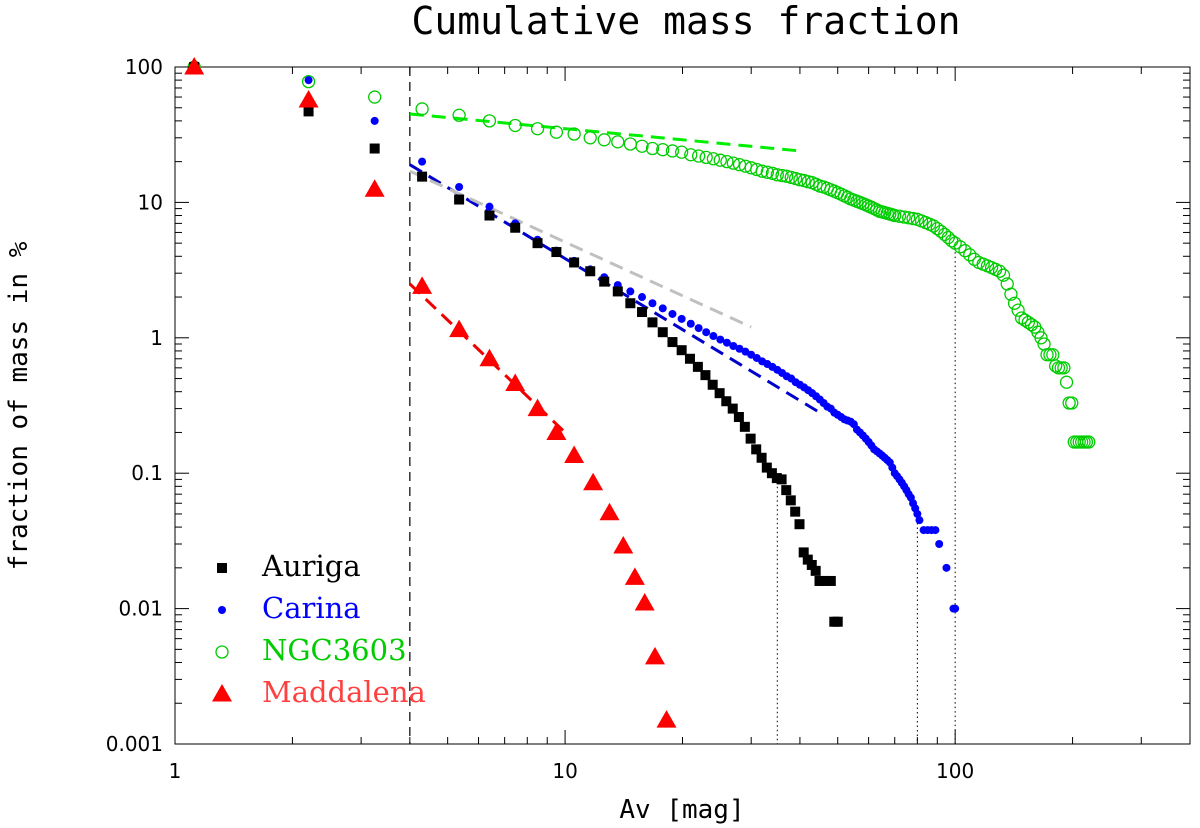  Describe the element at coordinates (175, 771) in the screenshot. I see `x-tick-label: 1` at that location.